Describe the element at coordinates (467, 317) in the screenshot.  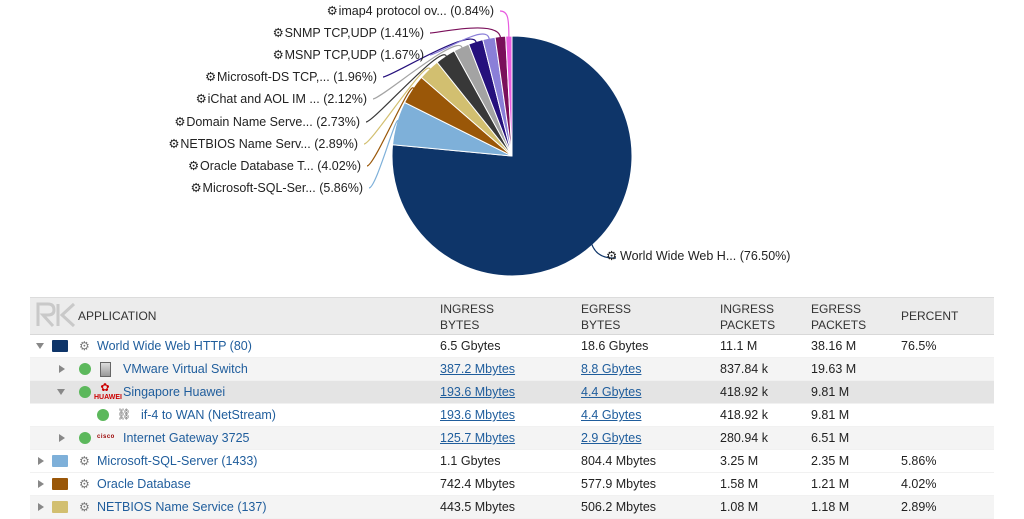
I see `col-ingress-bytes: INGRESS BYTES` at that location.